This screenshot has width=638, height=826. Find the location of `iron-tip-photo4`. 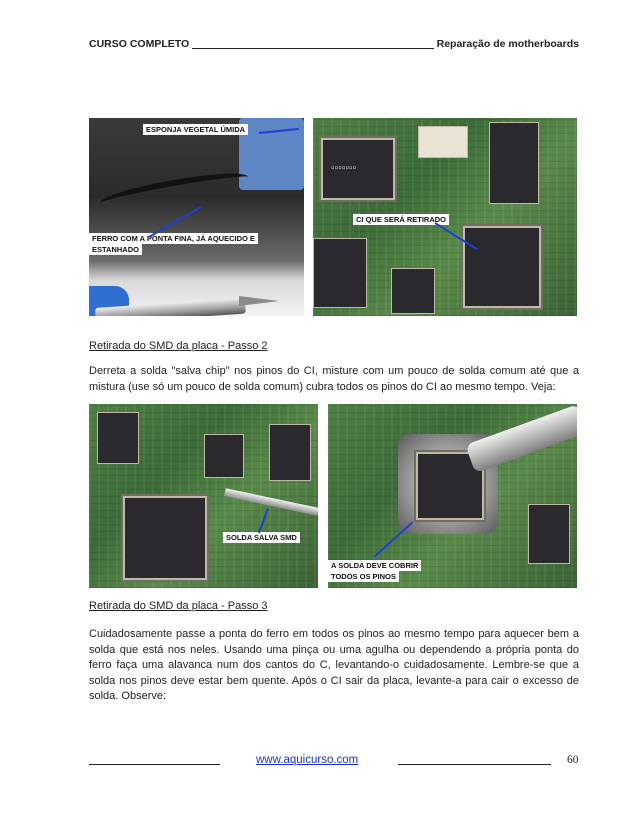

iron-tip-photo4 is located at coordinates (521, 439).